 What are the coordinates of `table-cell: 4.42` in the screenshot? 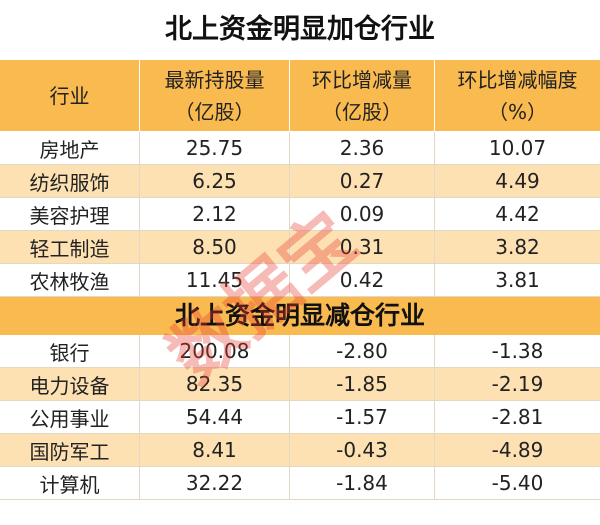 It's located at (517, 214).